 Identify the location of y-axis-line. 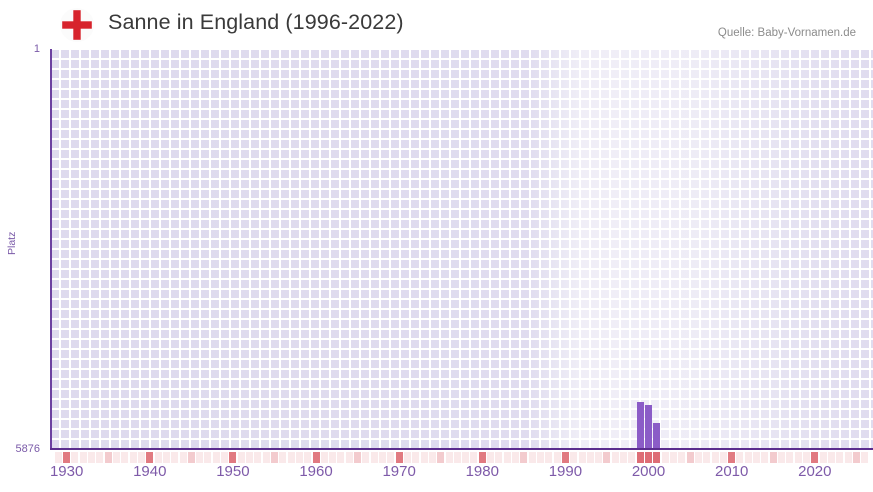
(51, 249).